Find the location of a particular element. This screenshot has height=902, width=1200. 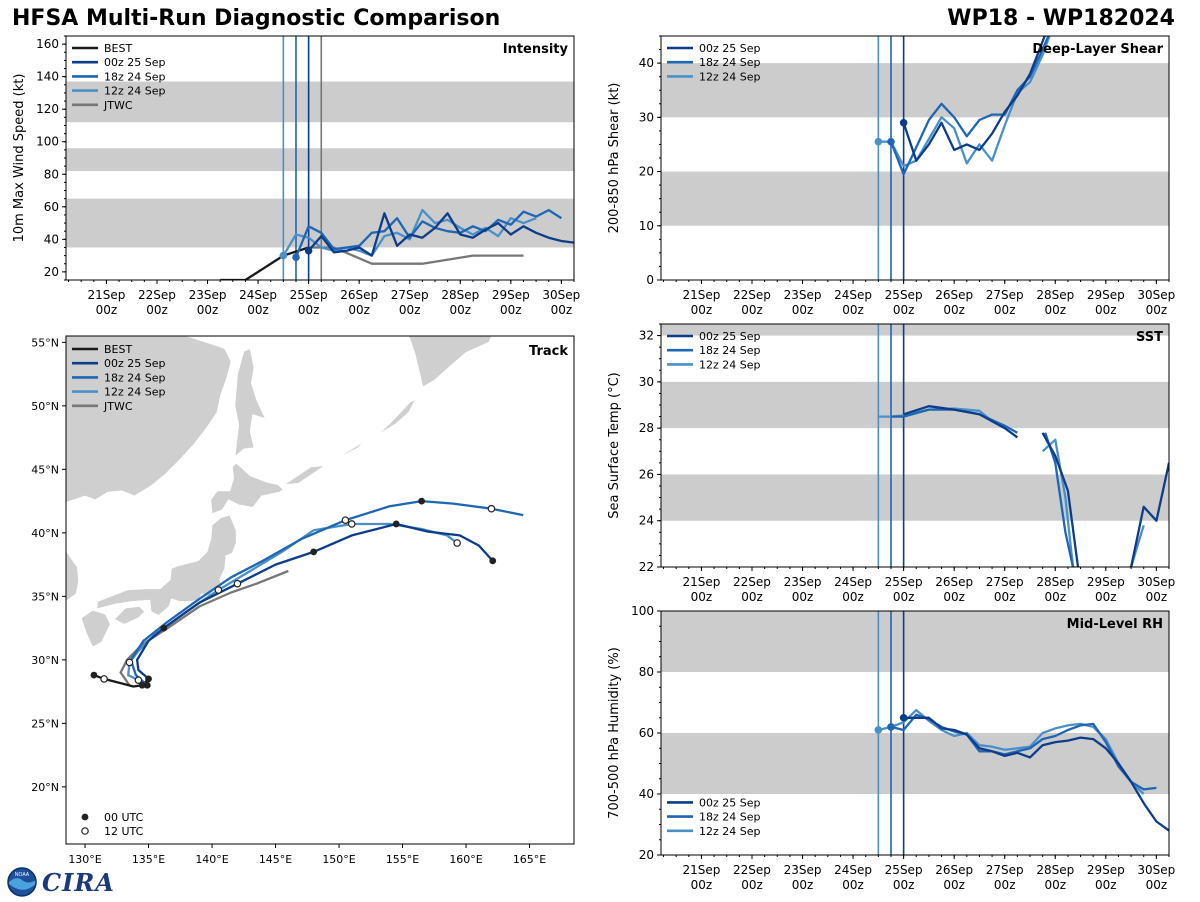

y-tick-label: 24 is located at coordinates (646, 521).